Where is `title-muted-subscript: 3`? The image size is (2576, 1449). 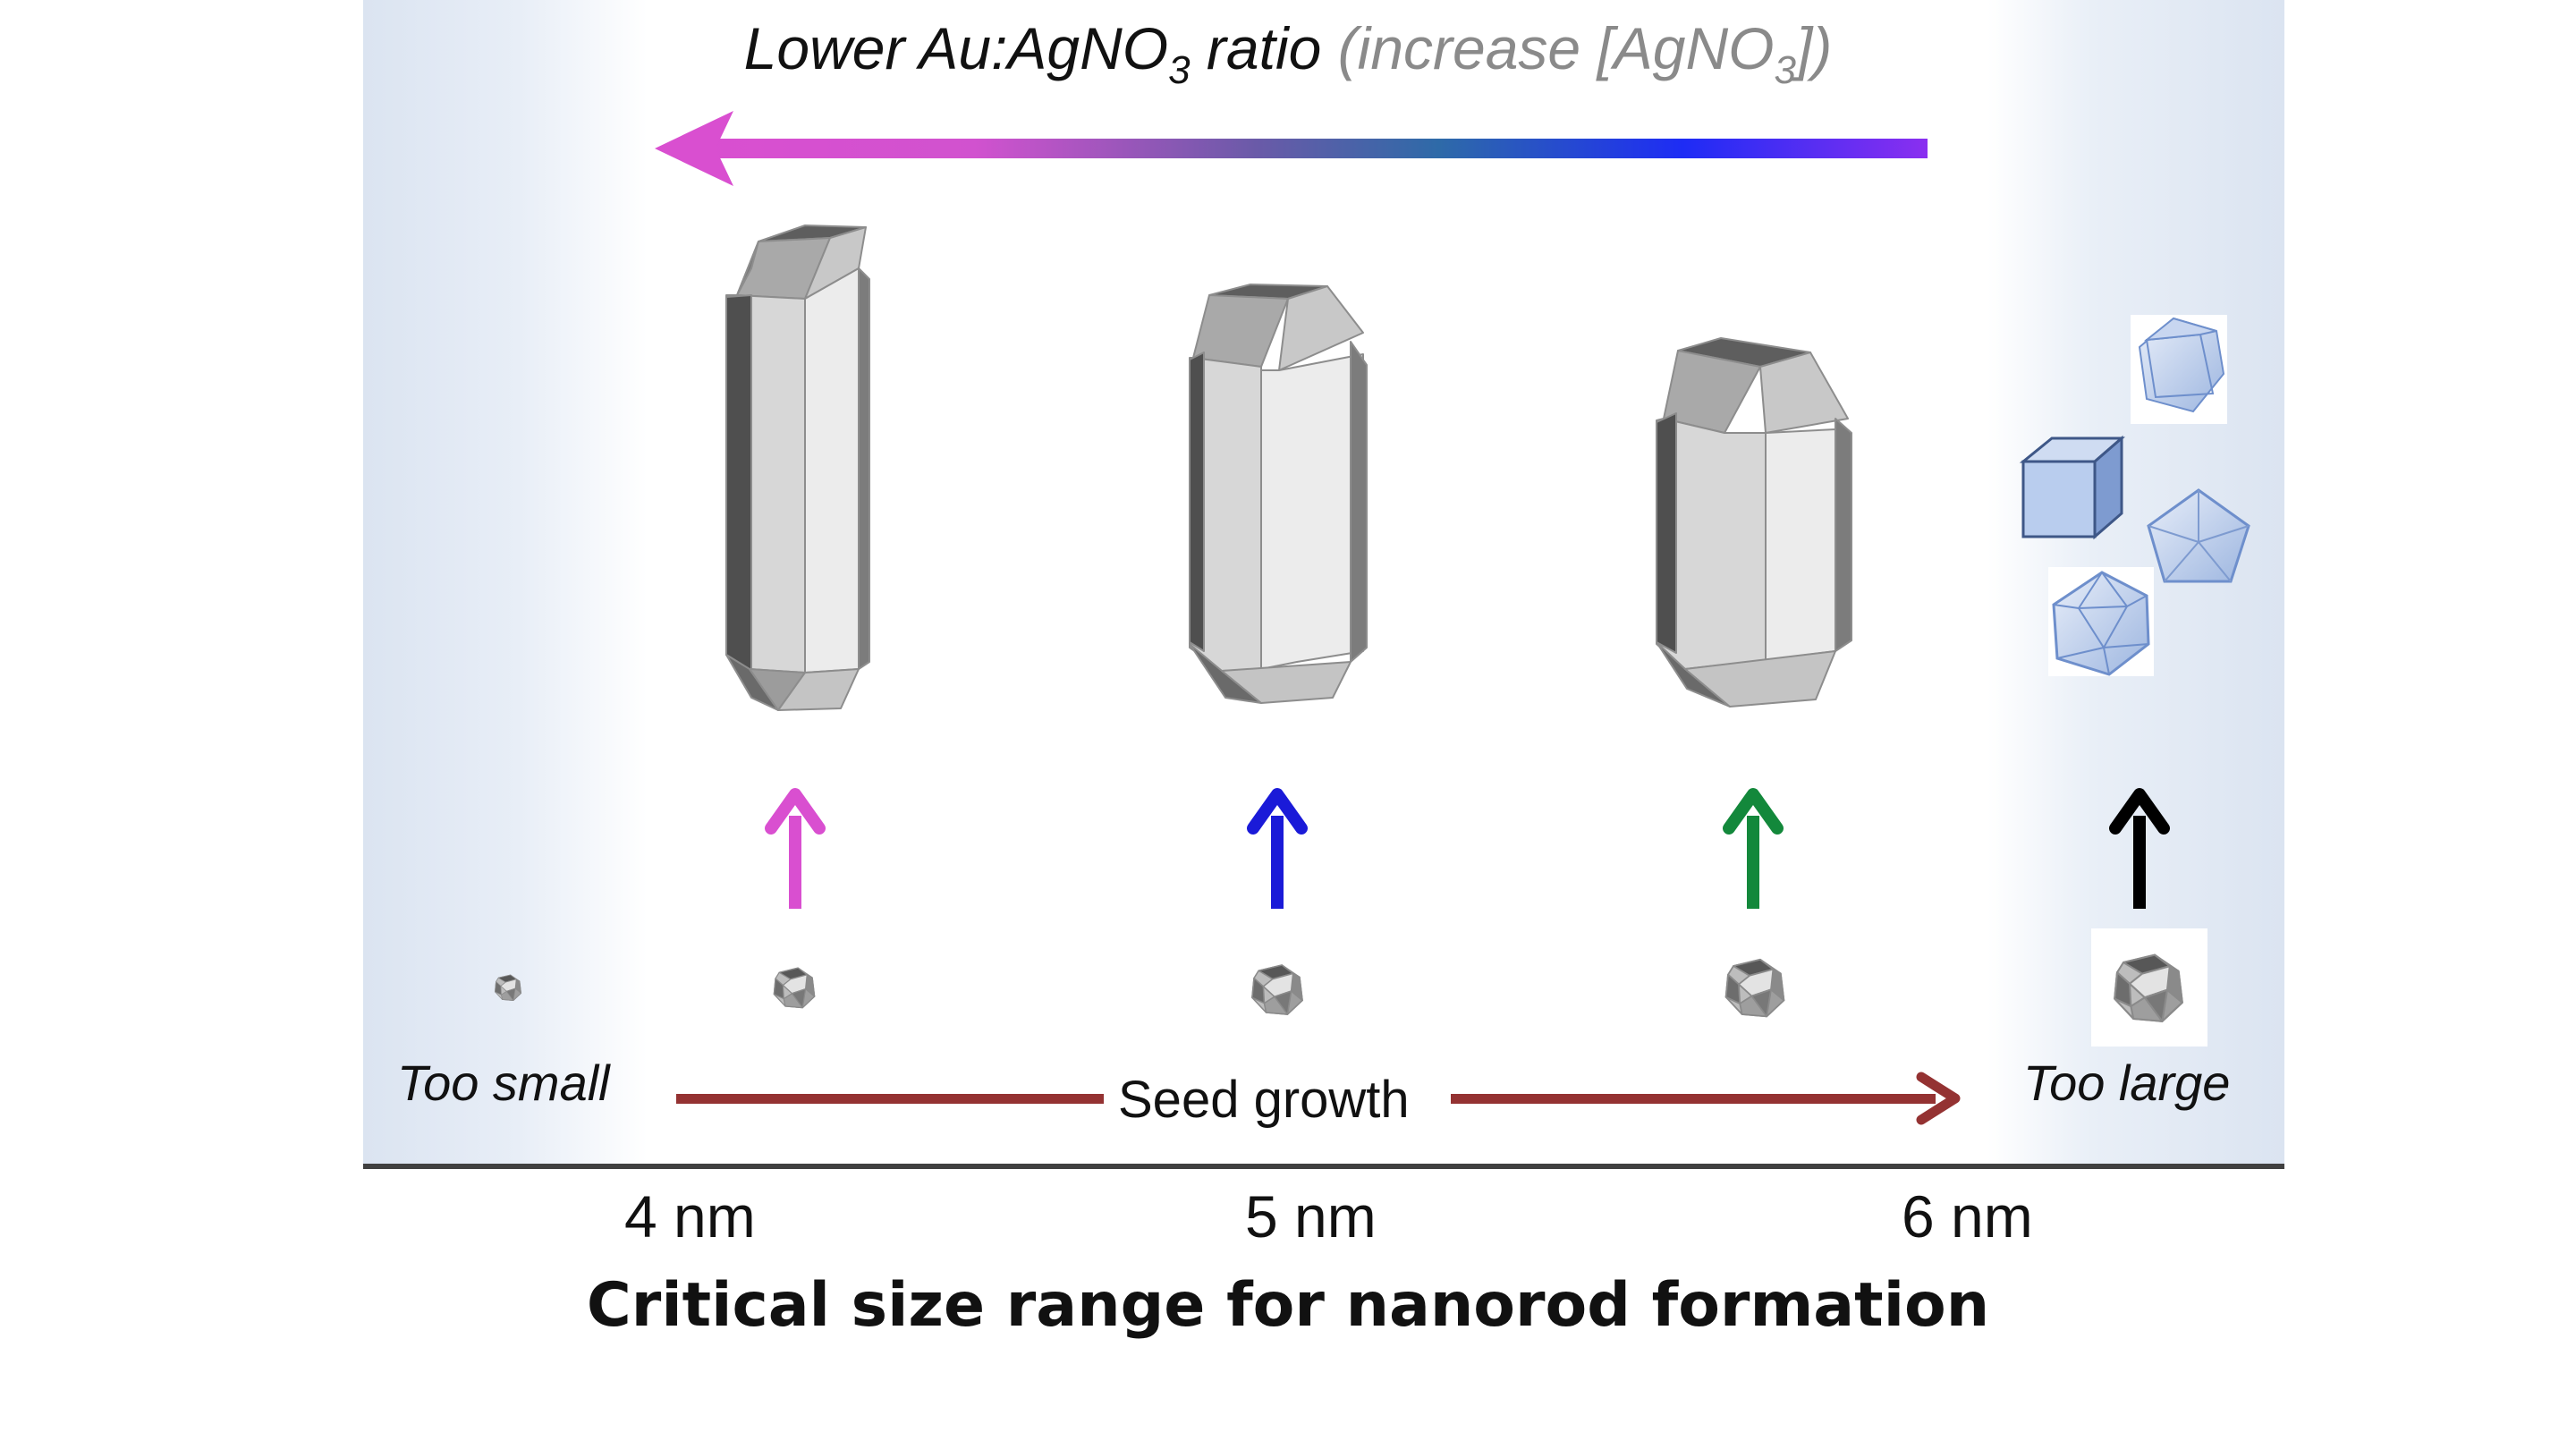
title-muted-subscript: 3 is located at coordinates (1785, 70).